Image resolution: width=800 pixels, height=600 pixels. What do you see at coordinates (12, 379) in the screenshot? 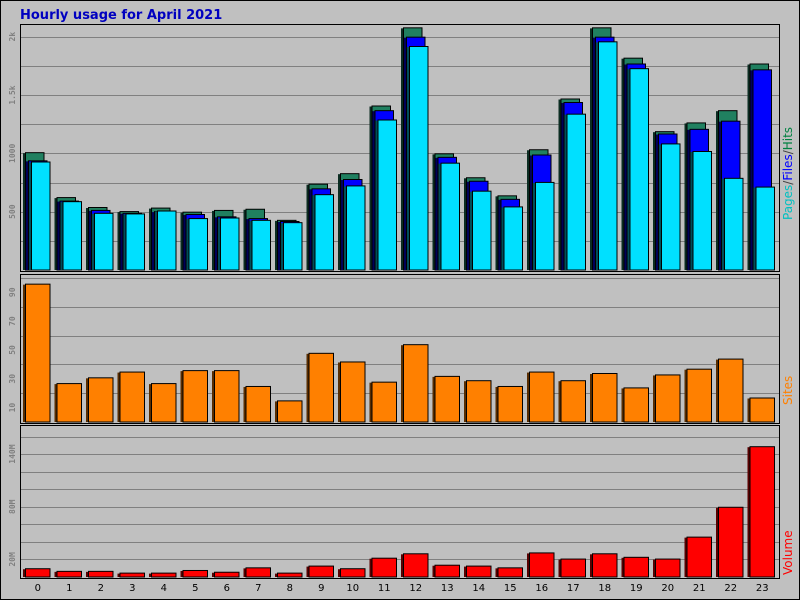
I see `sites-y-tick-label: 30` at bounding box center [12, 379].